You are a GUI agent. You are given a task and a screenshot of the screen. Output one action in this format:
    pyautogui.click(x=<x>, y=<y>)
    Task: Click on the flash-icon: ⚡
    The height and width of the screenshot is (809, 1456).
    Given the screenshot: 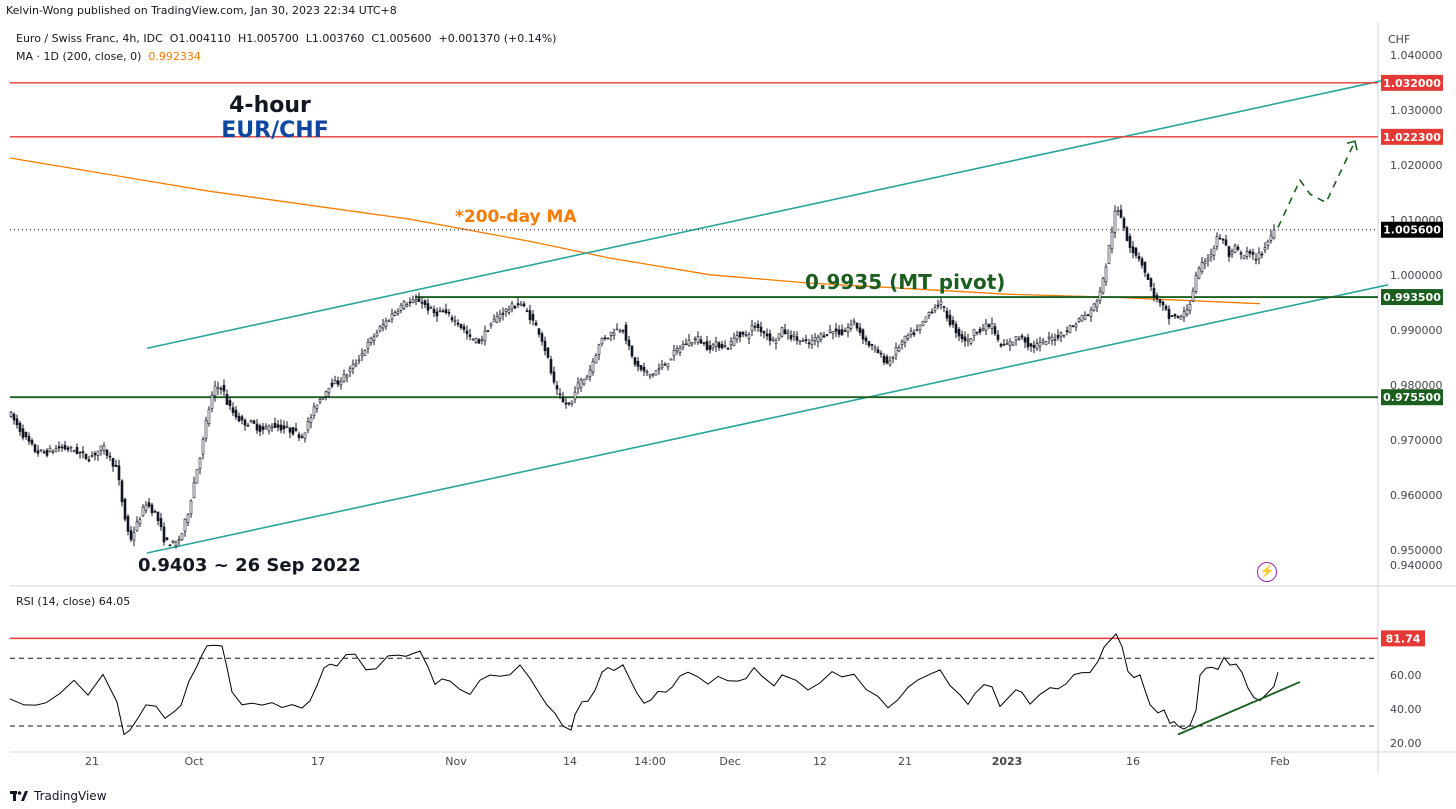 What is the action you would take?
    pyautogui.click(x=1267, y=572)
    